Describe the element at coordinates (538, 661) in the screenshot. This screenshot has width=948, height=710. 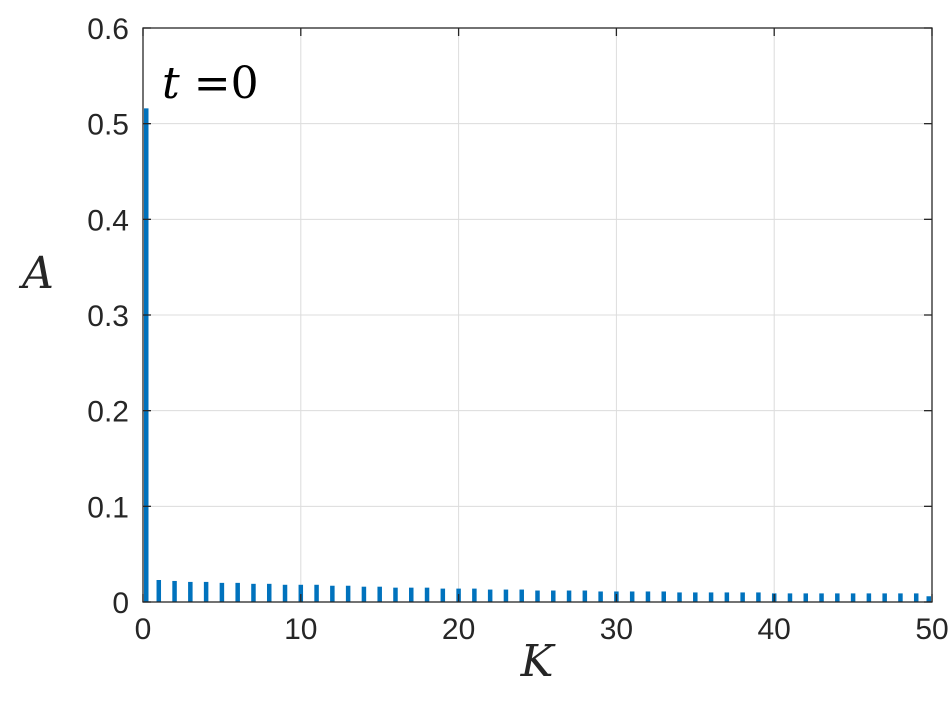
I see `x-axis-label: K` at that location.